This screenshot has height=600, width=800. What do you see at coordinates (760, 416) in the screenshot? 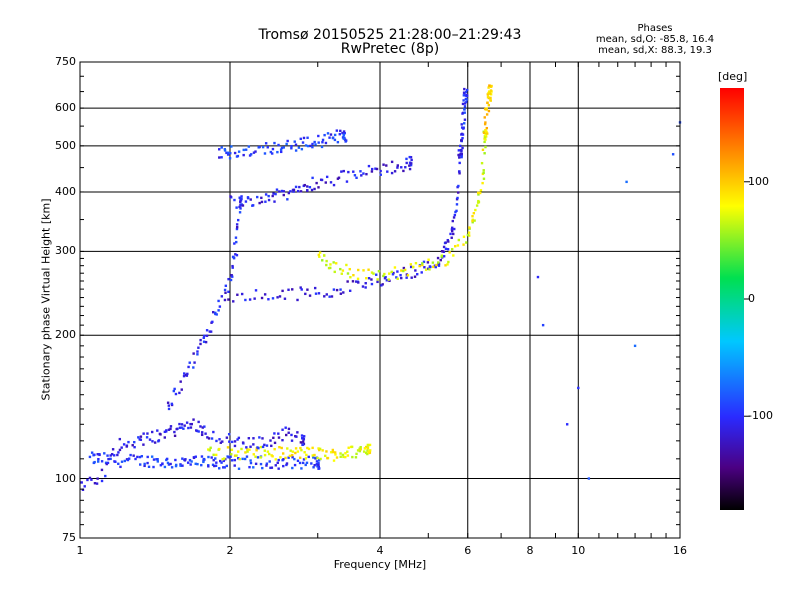
I see `colorbar-tick-label: -100` at bounding box center [760, 416].